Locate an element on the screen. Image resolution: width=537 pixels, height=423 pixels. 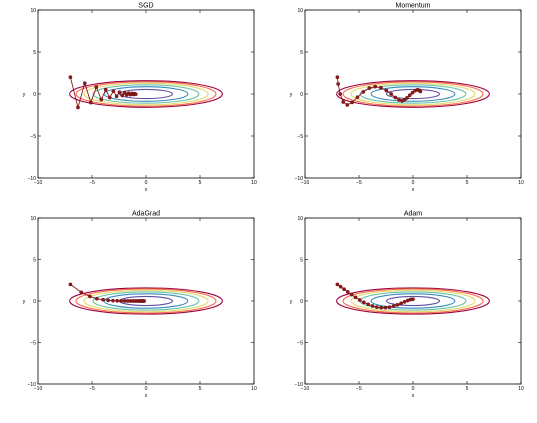
subplot-title: Momentum is located at coordinates (412, 6).